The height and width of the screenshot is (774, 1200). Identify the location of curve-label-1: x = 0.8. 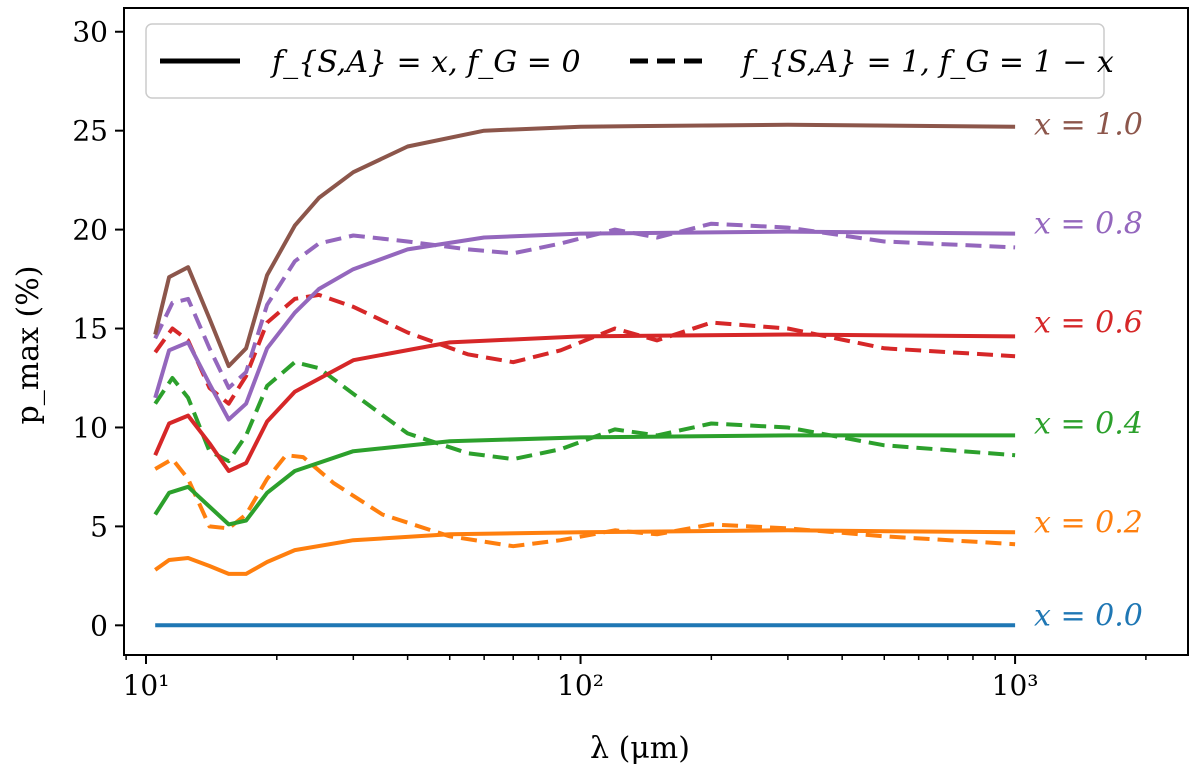
(1088, 224).